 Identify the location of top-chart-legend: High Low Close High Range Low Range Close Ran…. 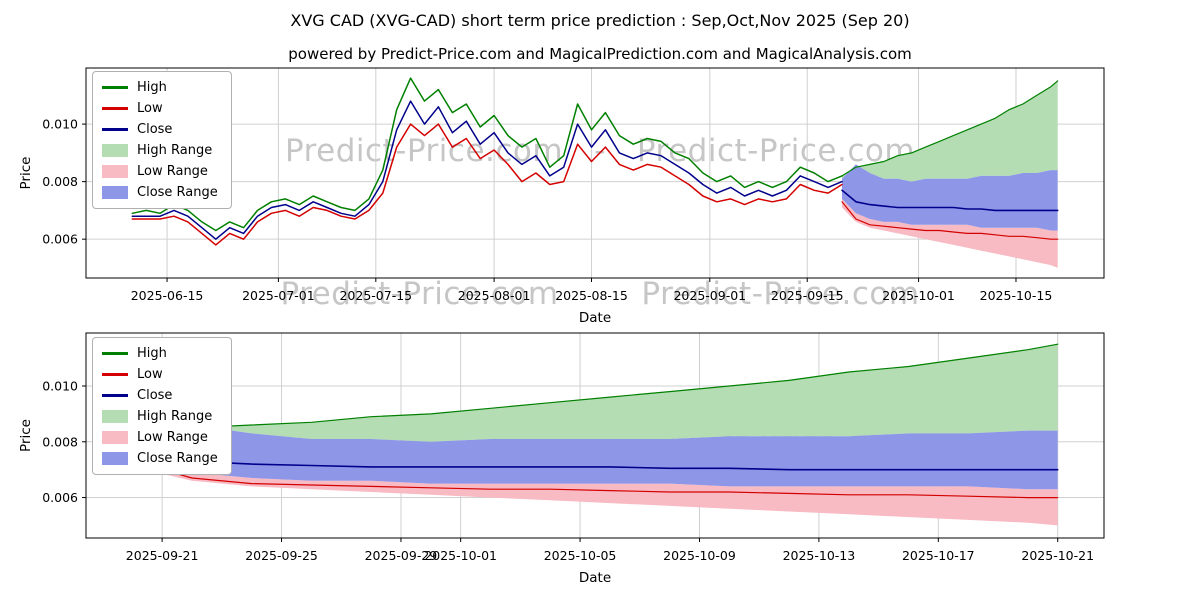
(162, 140).